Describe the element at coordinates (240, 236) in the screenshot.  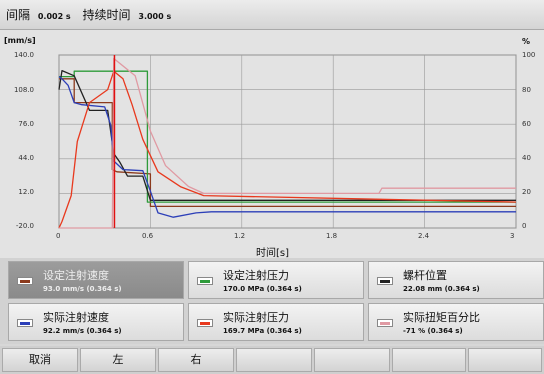
I see `x-tick: 1.2` at that location.